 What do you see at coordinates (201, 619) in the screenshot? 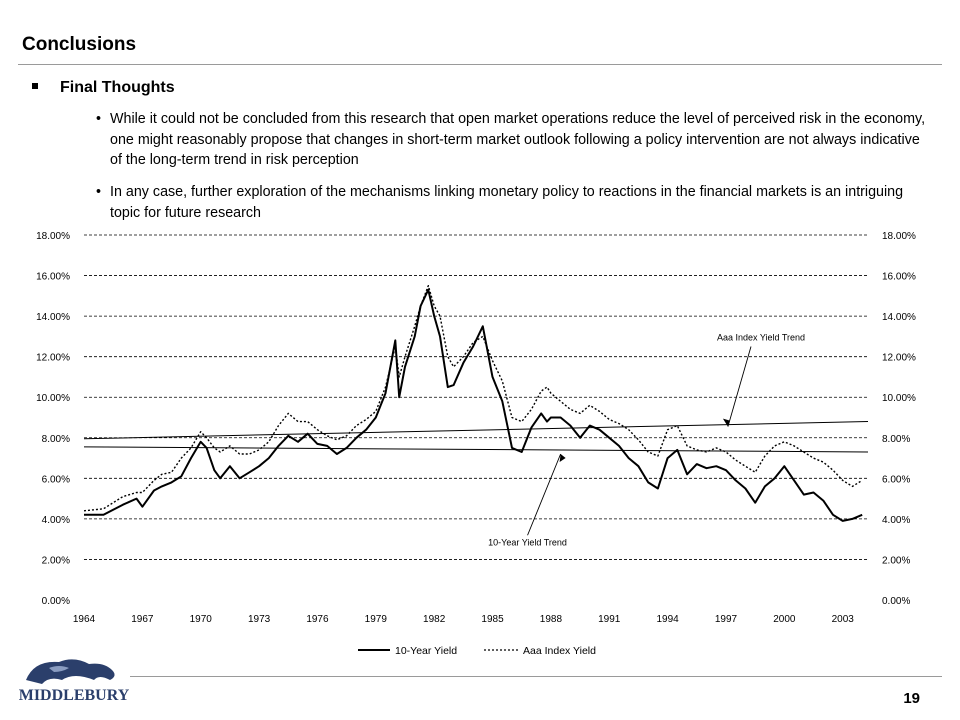
I see `x-tick-label: 1970` at bounding box center [201, 619].